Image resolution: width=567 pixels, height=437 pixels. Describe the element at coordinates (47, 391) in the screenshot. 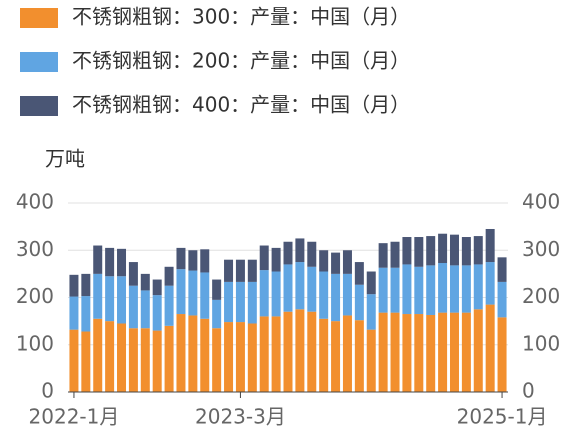

I see `y-tick-label: 0` at that location.